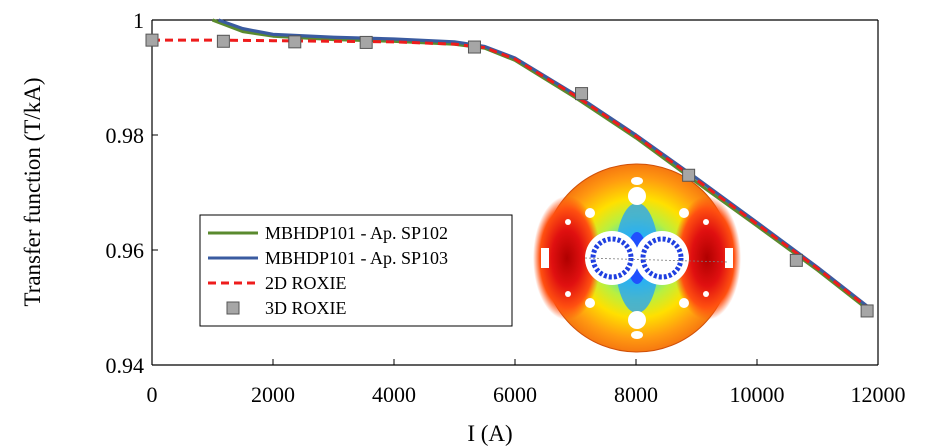  I want to click on x-tick-label: 10000, so click(757, 394).